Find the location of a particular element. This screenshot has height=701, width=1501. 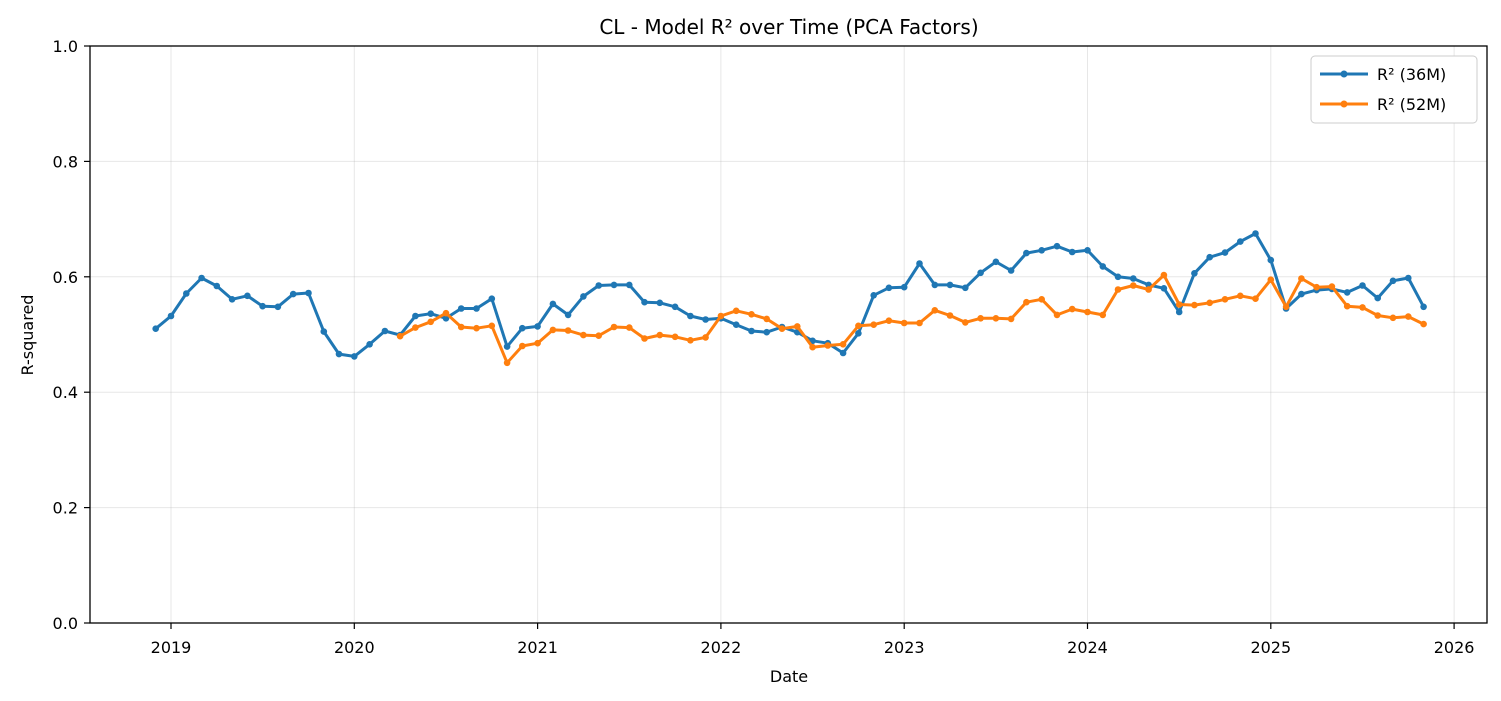

y-axis-label: R-squared is located at coordinates (27, 335).